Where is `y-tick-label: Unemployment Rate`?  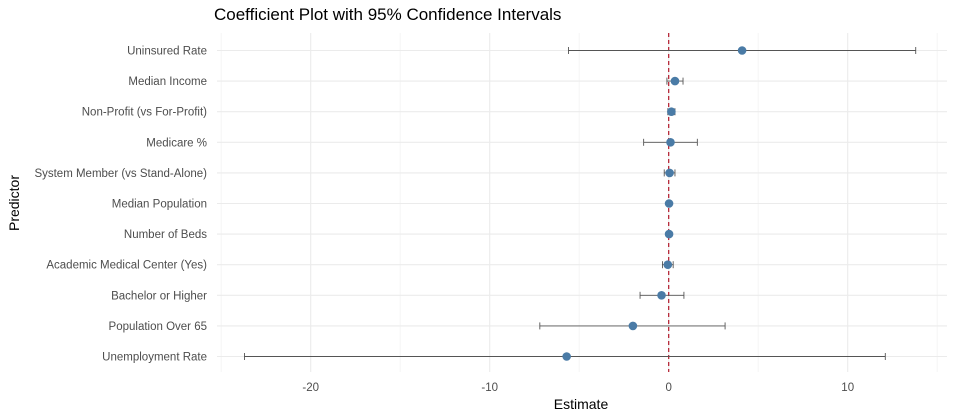
y-tick-label: Unemployment Rate is located at coordinates (154, 358).